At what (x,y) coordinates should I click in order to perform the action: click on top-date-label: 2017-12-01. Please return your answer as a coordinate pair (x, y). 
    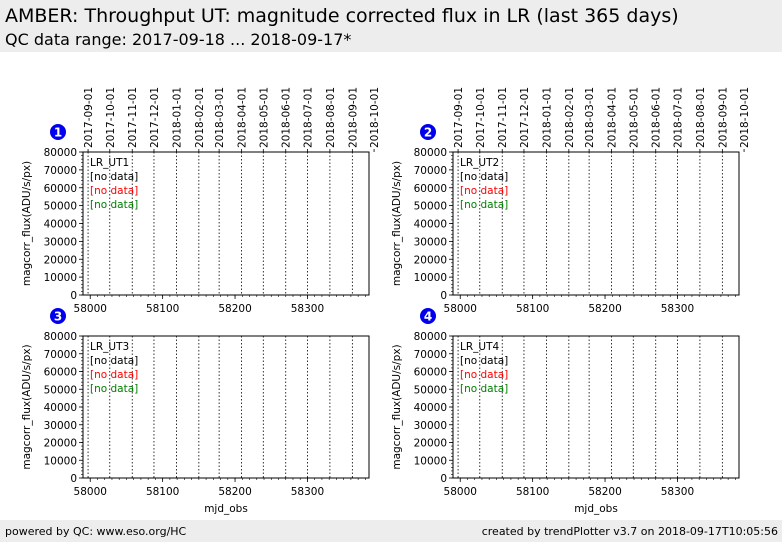
    Looking at the image, I should click on (155, 117).